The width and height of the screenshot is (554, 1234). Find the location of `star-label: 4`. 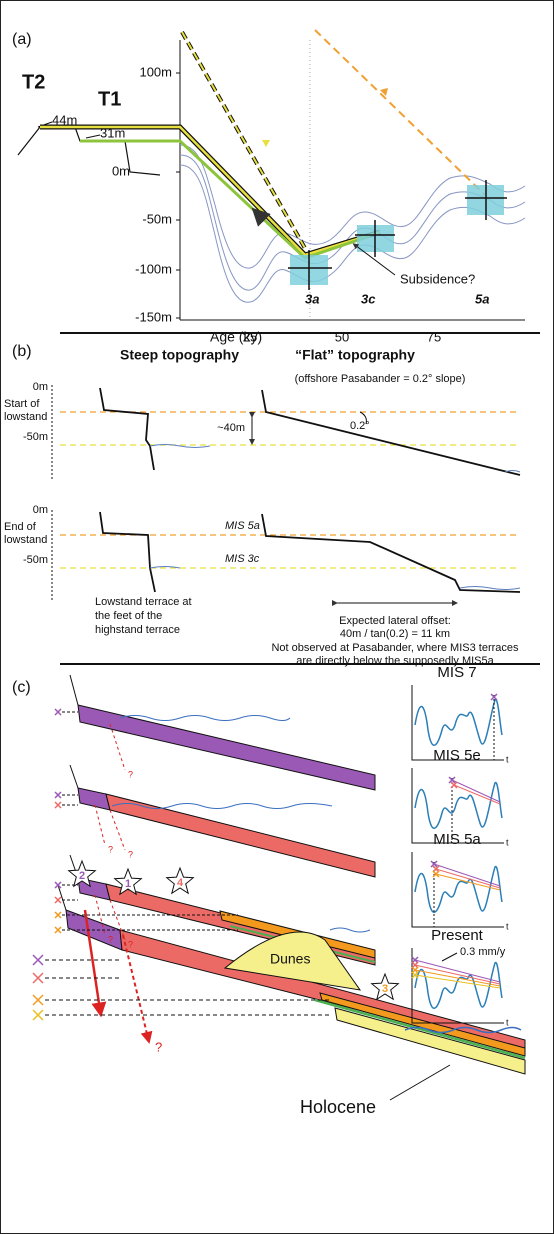

star-label: 4 is located at coordinates (180, 883).